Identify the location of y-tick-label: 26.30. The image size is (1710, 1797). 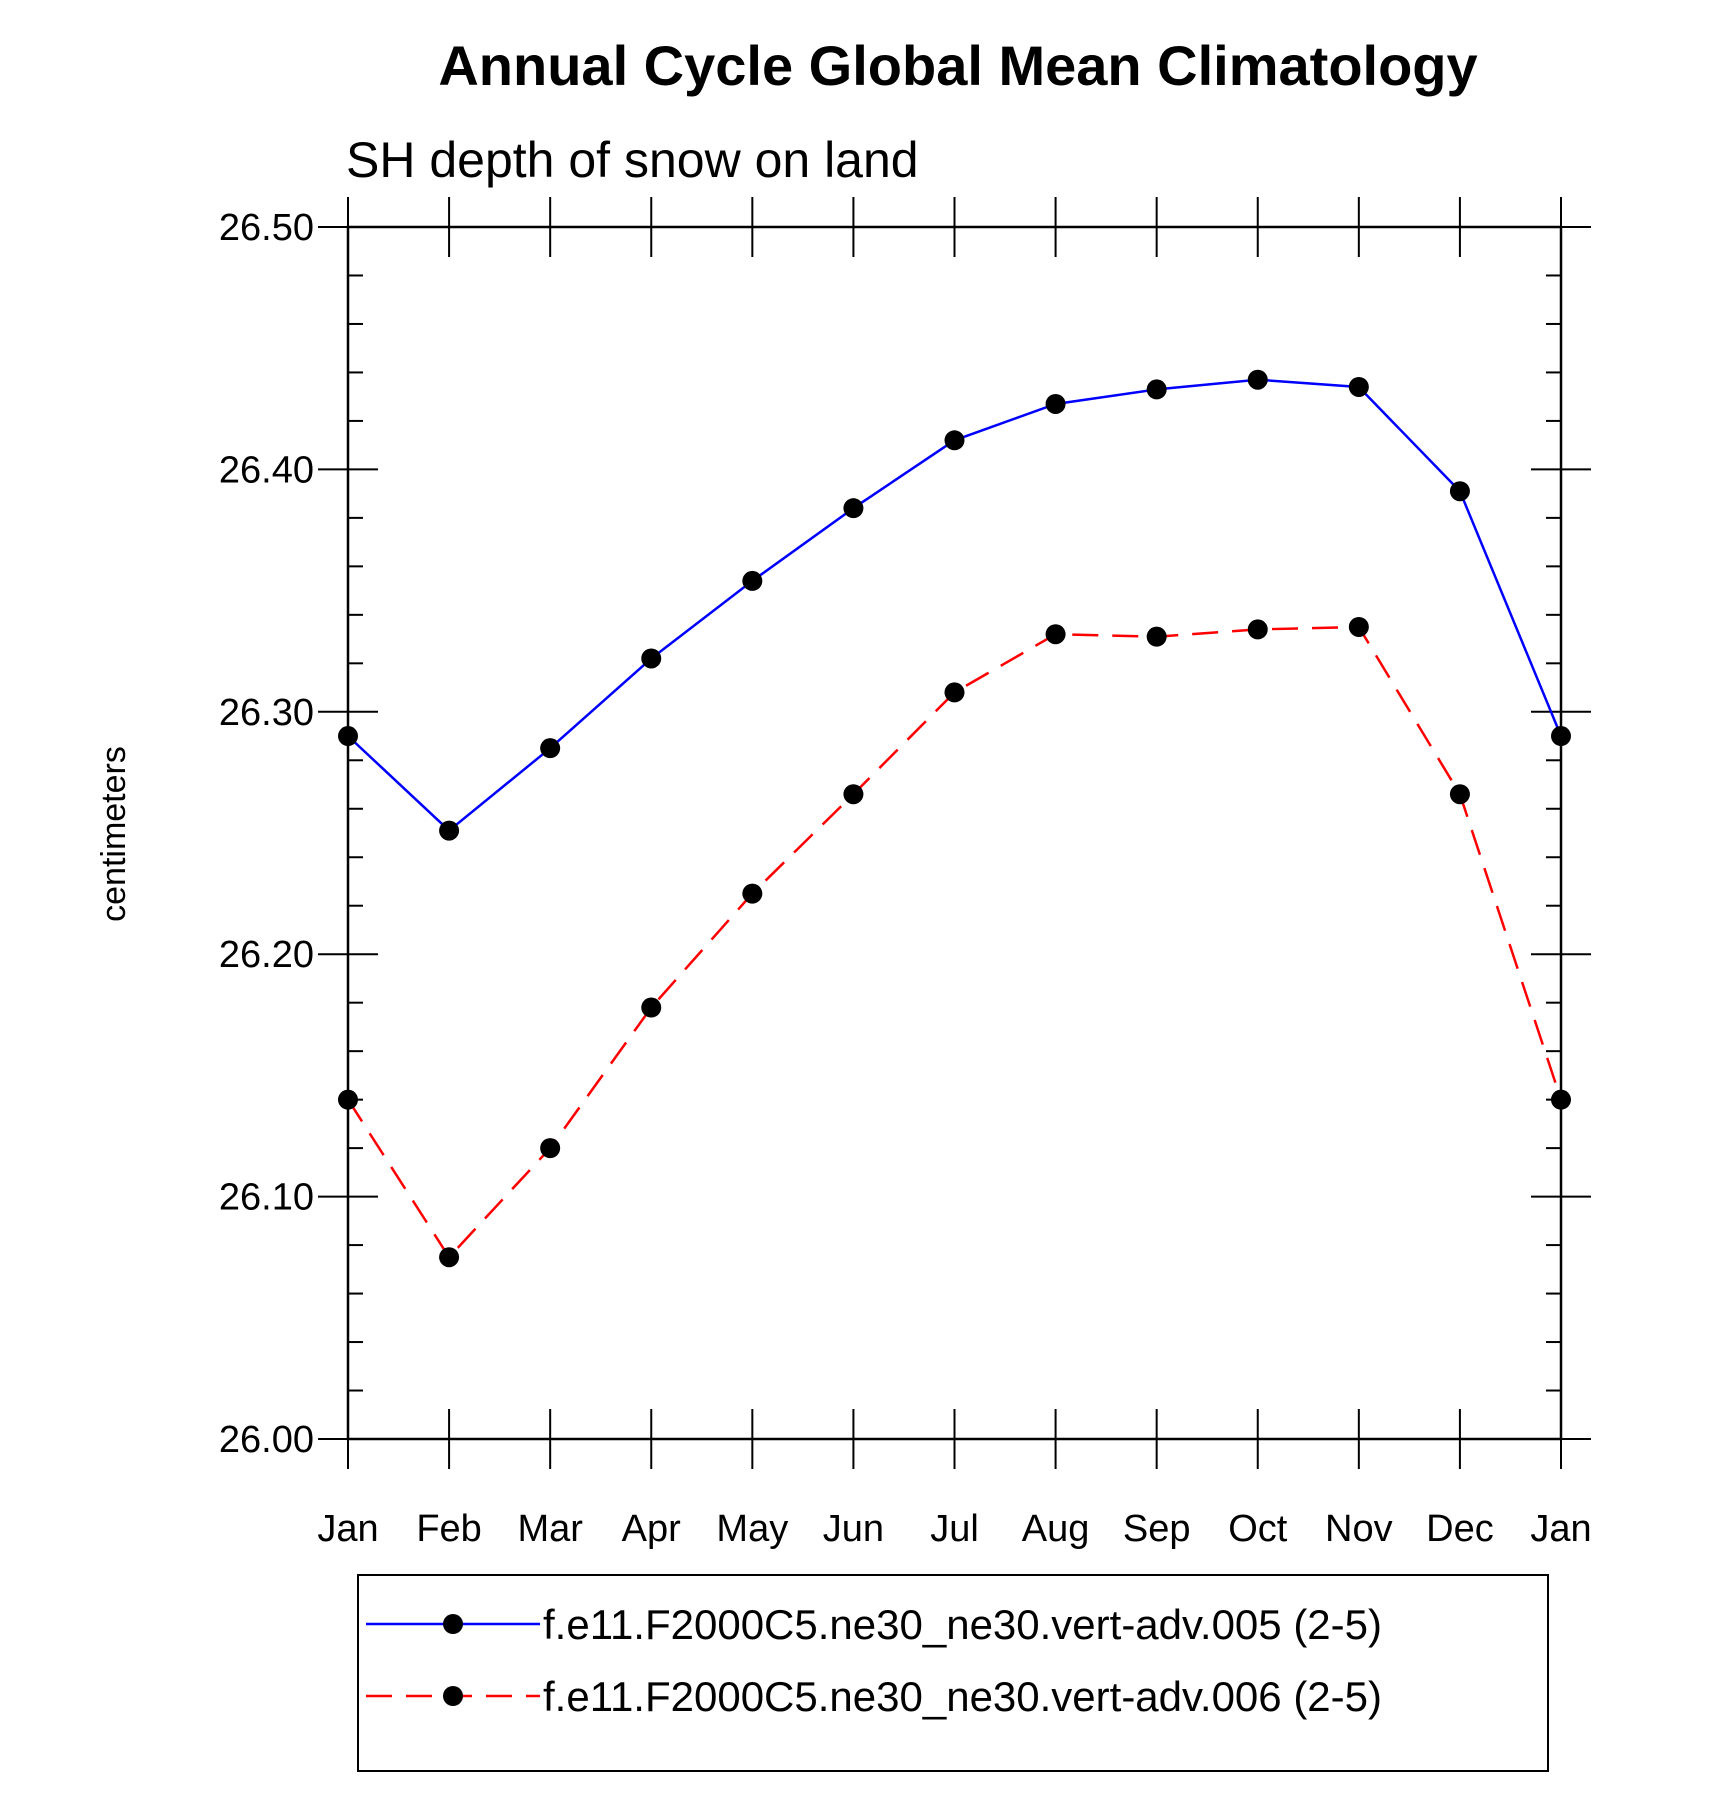
(266, 713).